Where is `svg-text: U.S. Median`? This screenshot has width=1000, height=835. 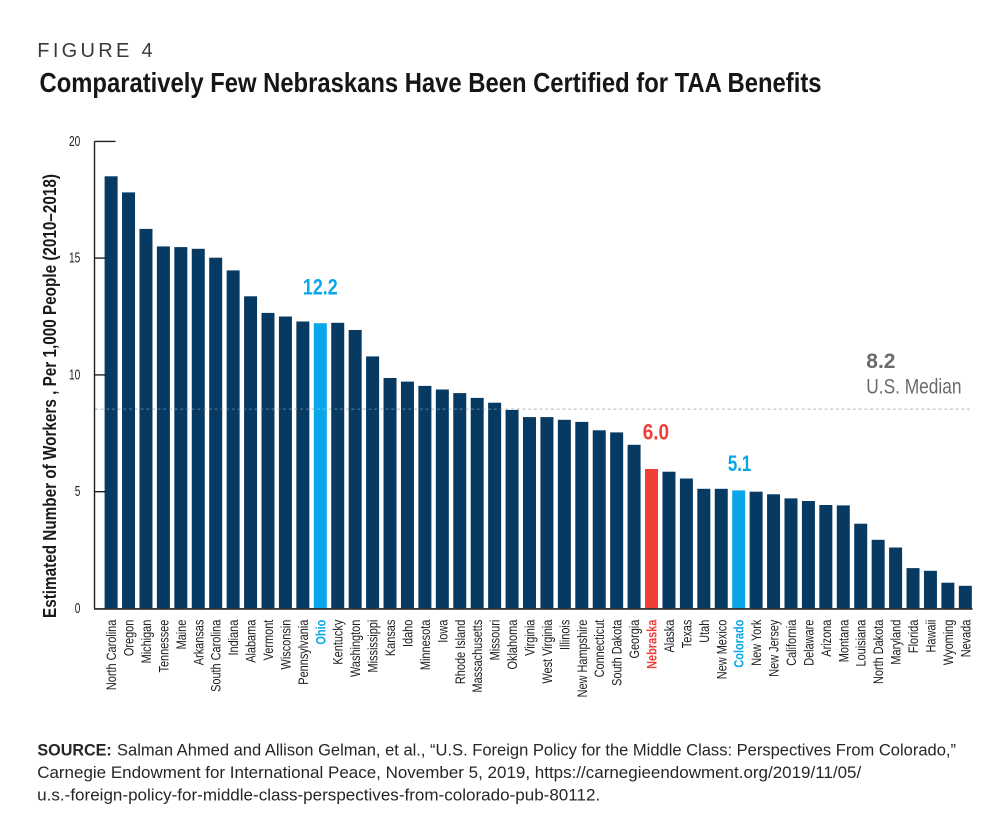 svg-text: U.S. Median is located at coordinates (913, 386).